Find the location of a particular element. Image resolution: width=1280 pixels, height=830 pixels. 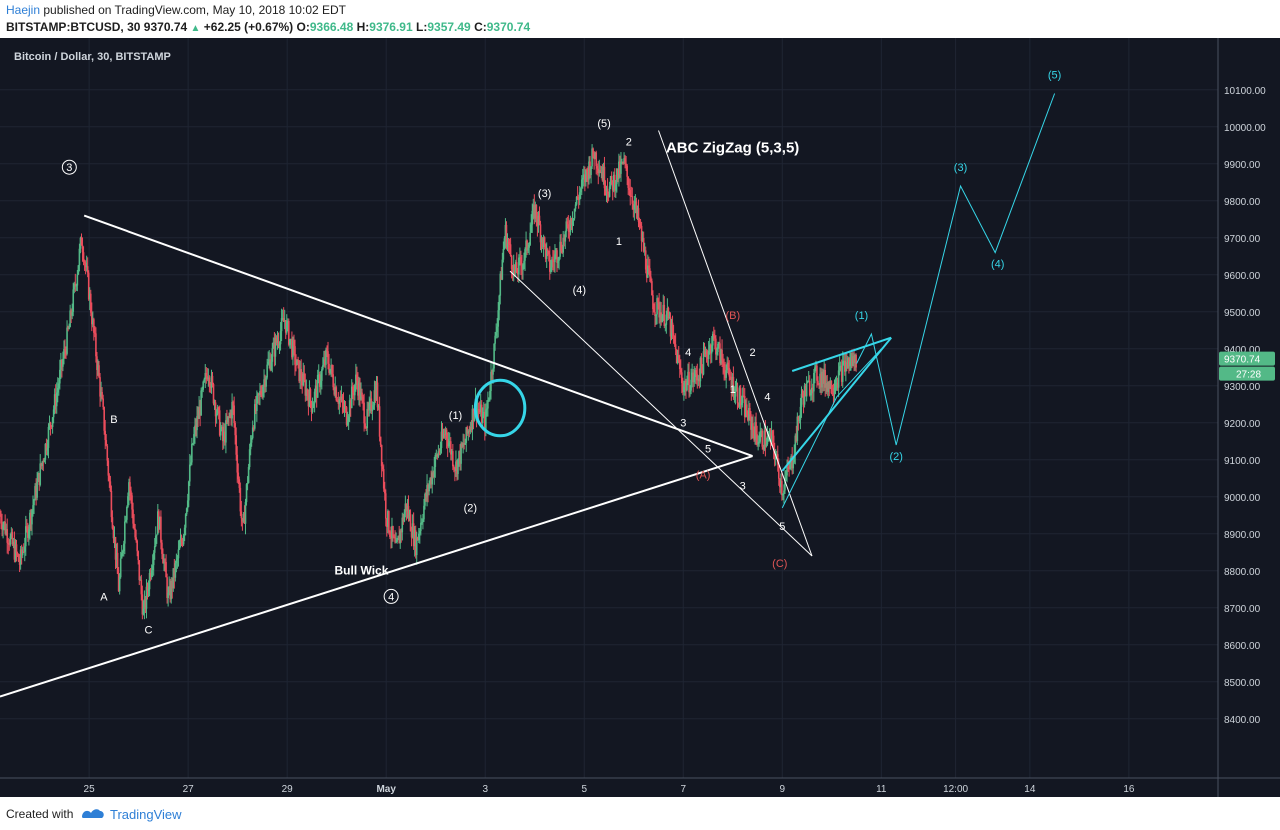

time-axis: 25 27 29 May 3 5 7 9 11 12:00 14 16 is located at coordinates (640, 786).